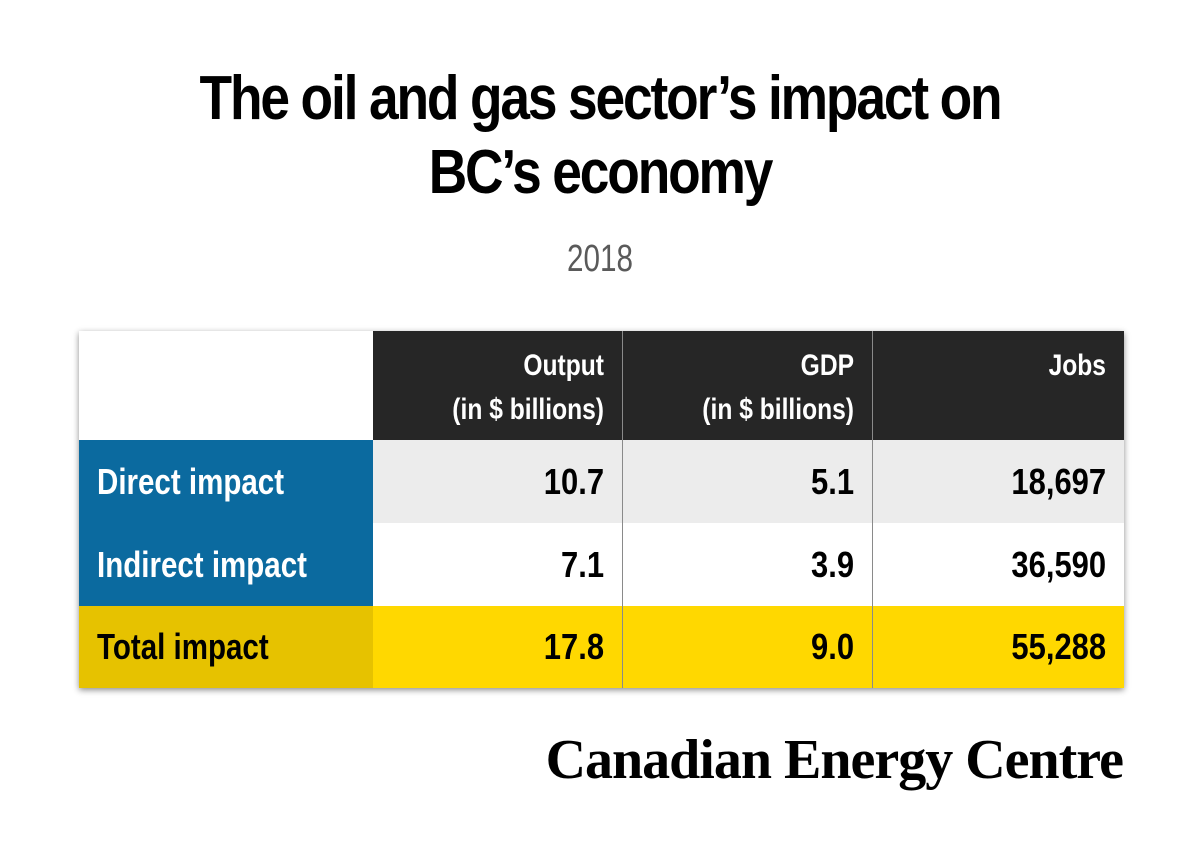 The image size is (1200, 857). What do you see at coordinates (582, 564) in the screenshot?
I see `cell-indirect-output-value: 7.1` at bounding box center [582, 564].